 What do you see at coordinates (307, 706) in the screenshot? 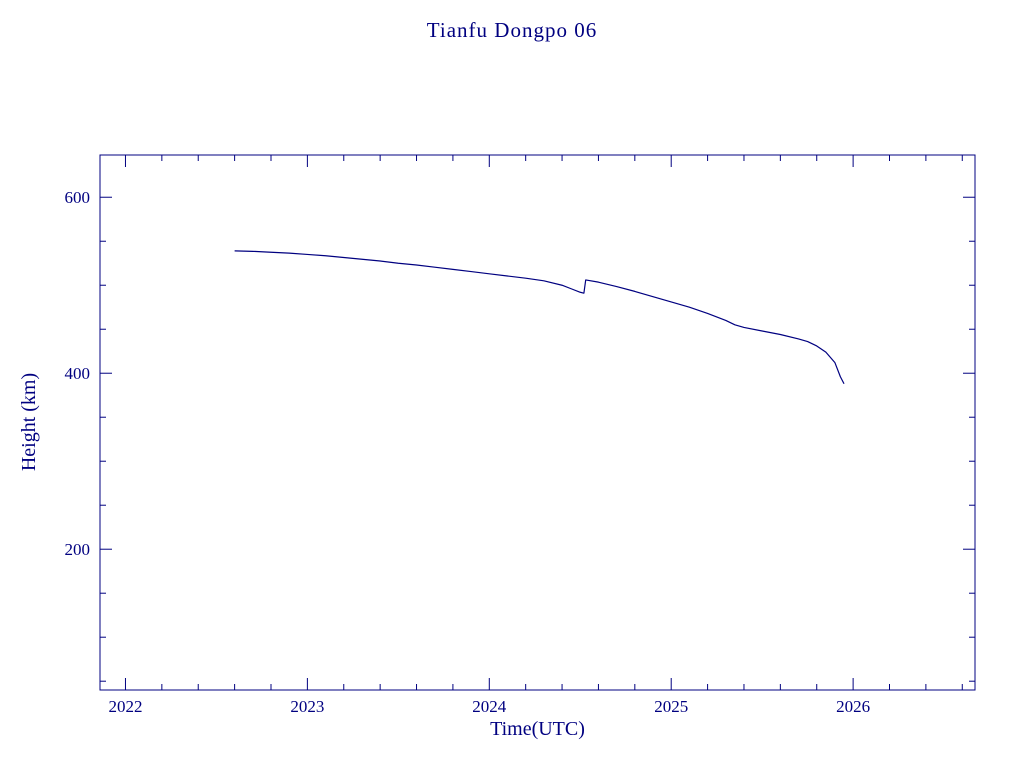
I see `x-tick-label: 2023` at bounding box center [307, 706].